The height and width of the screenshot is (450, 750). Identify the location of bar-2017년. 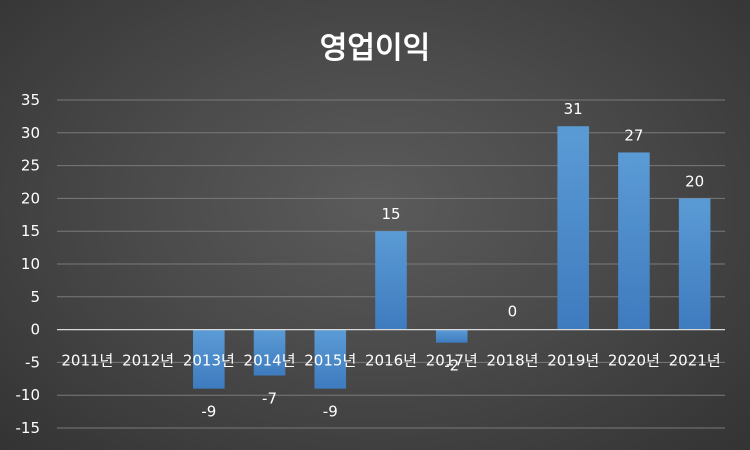
(451, 336).